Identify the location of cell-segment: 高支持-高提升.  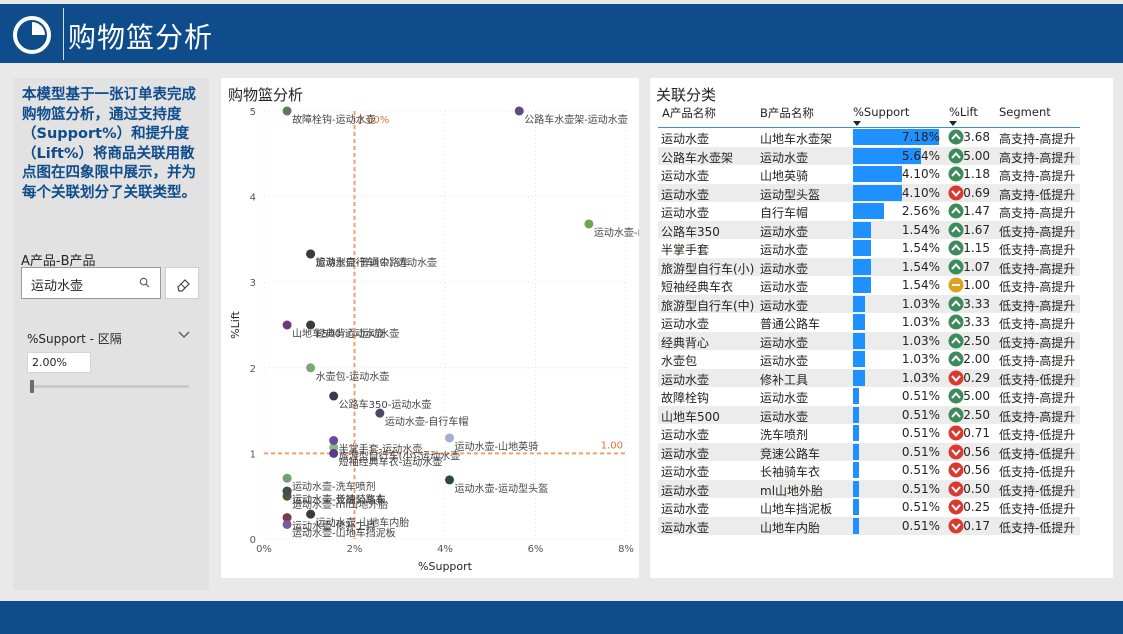
(1037, 213).